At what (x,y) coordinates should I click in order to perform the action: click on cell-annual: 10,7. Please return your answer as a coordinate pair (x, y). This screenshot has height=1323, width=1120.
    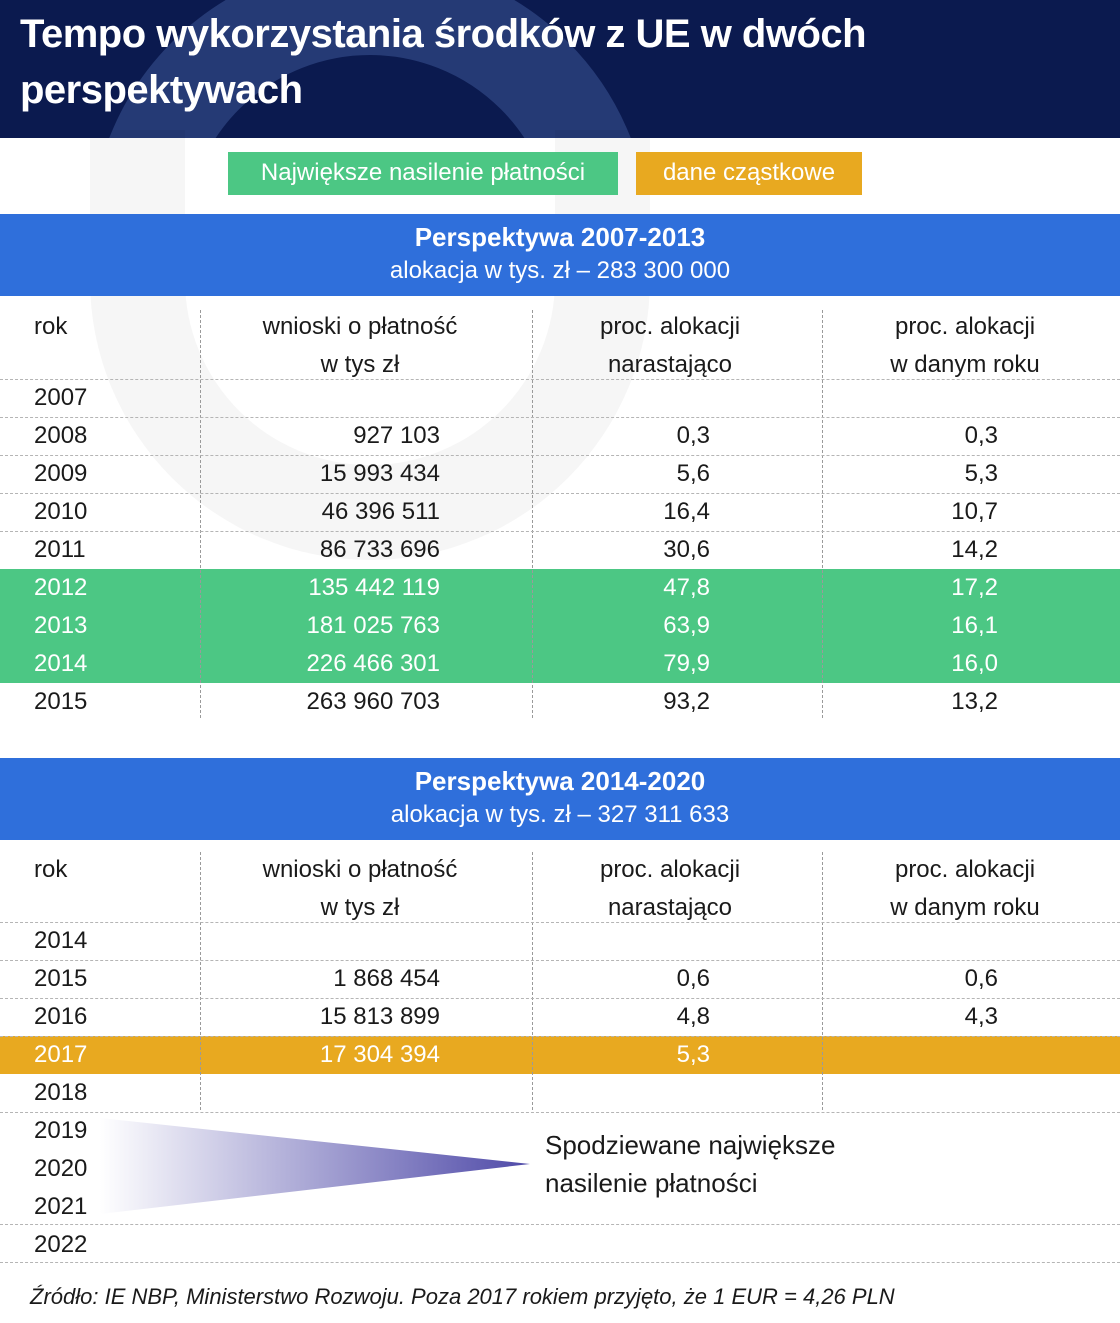
    Looking at the image, I should click on (974, 511).